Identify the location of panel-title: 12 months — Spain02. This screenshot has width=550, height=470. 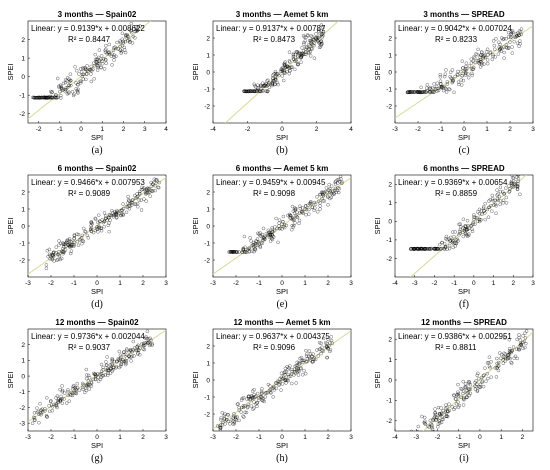
(97, 322).